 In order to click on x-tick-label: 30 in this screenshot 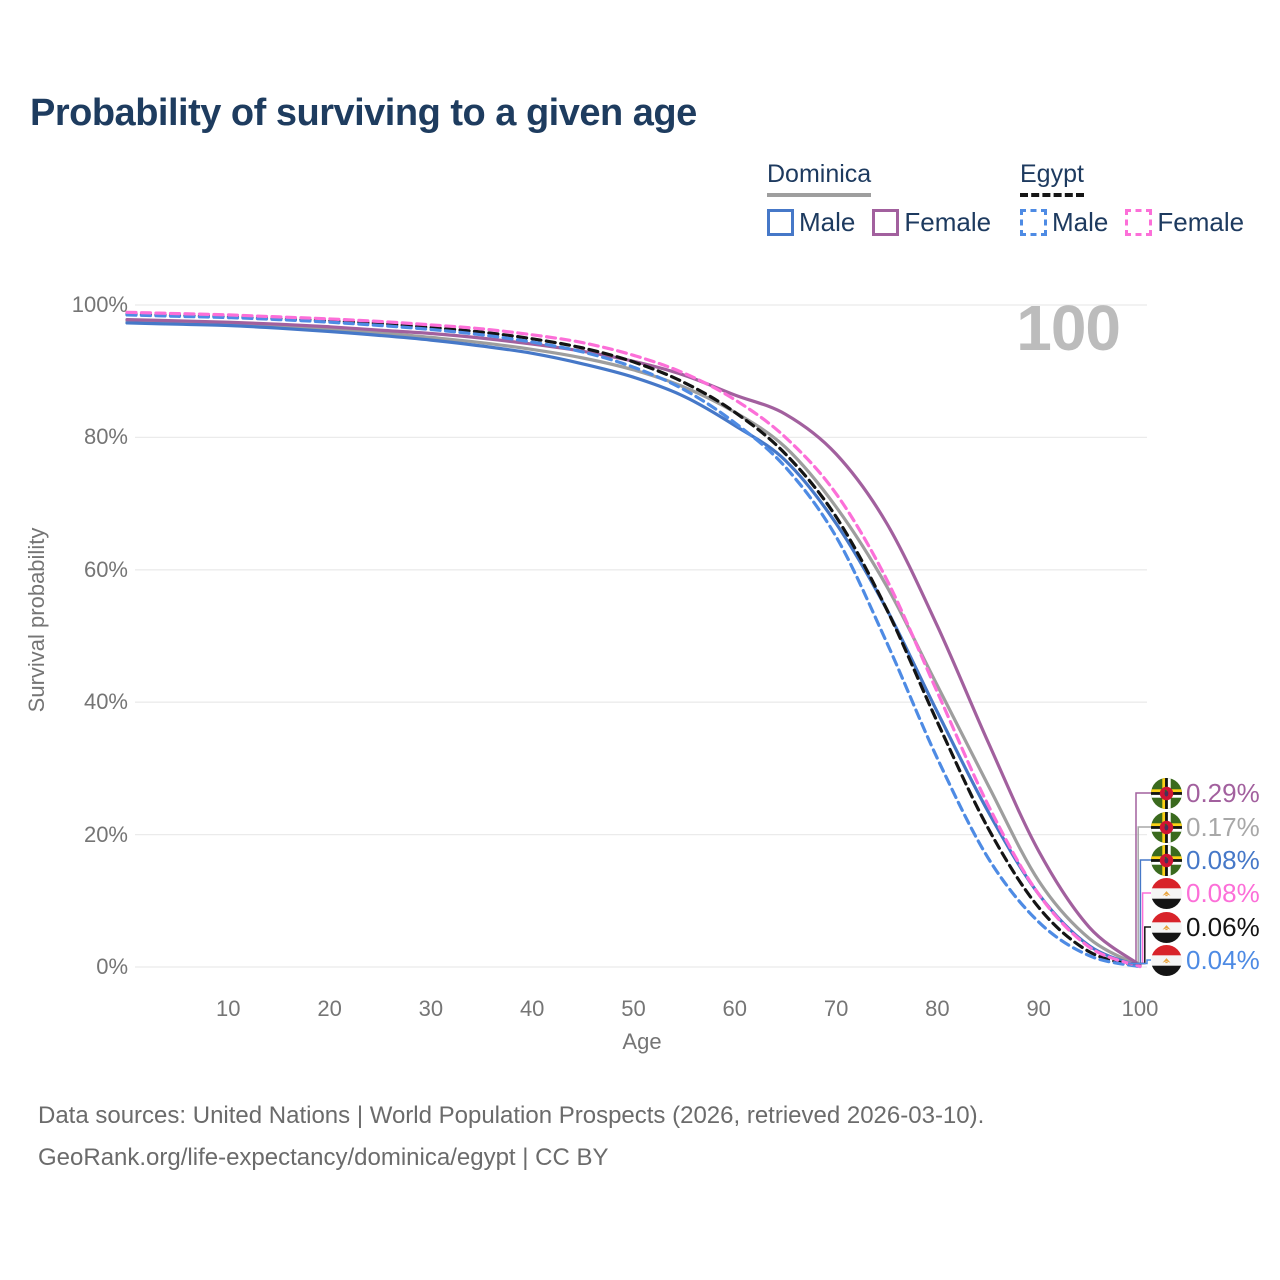, I will do `click(431, 1008)`.